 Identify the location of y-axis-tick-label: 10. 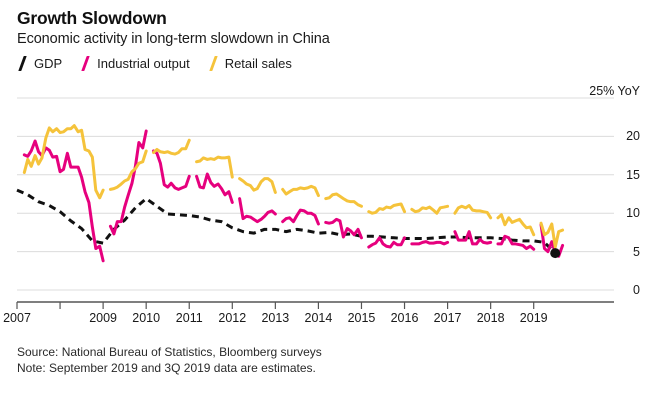
(633, 213).